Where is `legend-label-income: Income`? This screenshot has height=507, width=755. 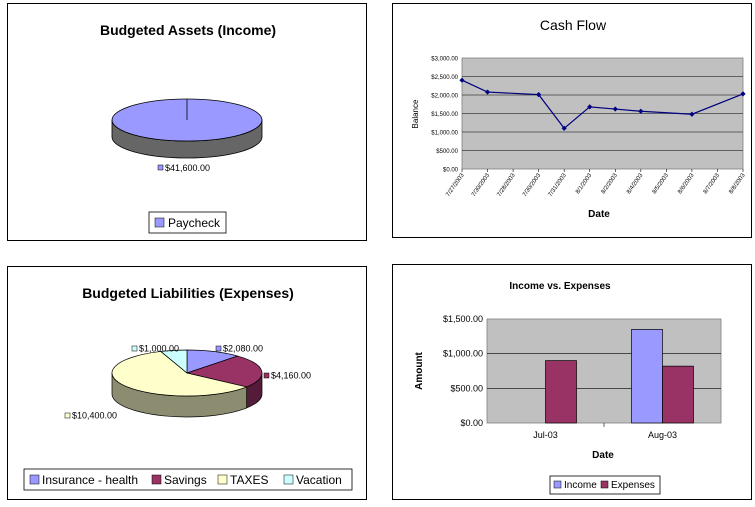 legend-label-income: Income is located at coordinates (580, 485).